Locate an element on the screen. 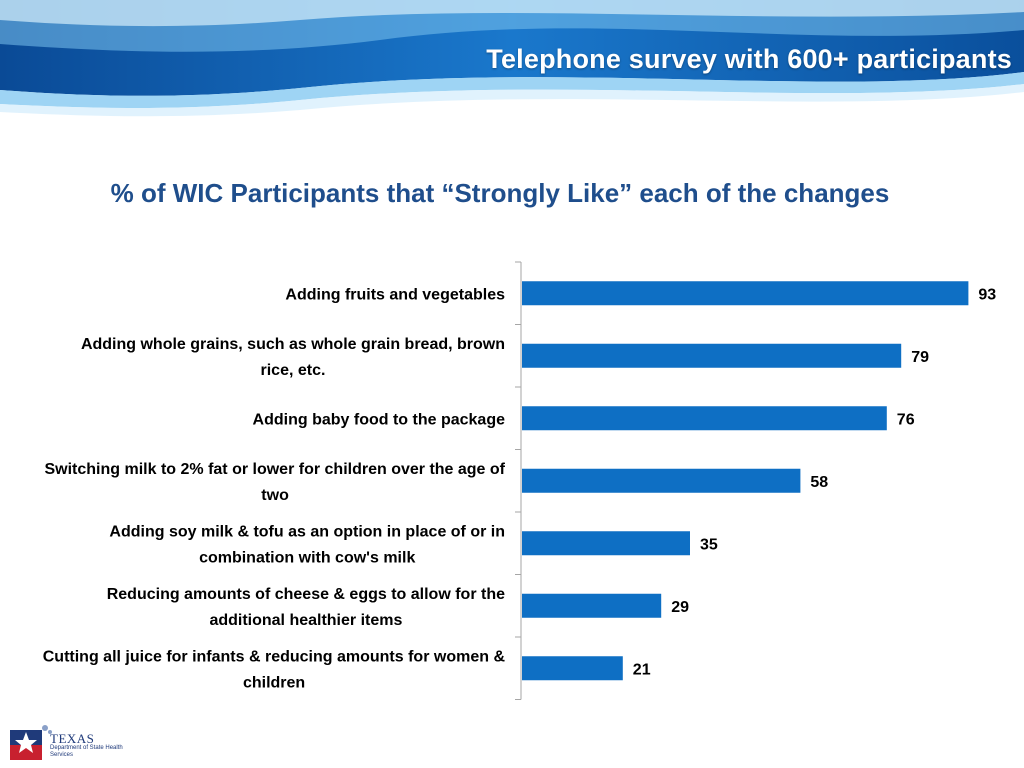 The width and height of the screenshot is (1024, 768). data-label: 35 is located at coordinates (709, 544).